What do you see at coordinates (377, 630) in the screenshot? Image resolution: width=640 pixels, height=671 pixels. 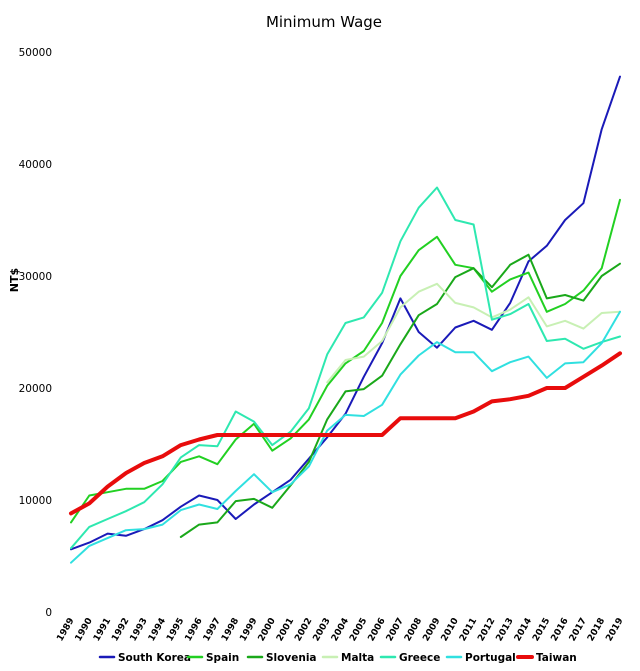 I see `x-tick-label: 2006` at bounding box center [377, 630].